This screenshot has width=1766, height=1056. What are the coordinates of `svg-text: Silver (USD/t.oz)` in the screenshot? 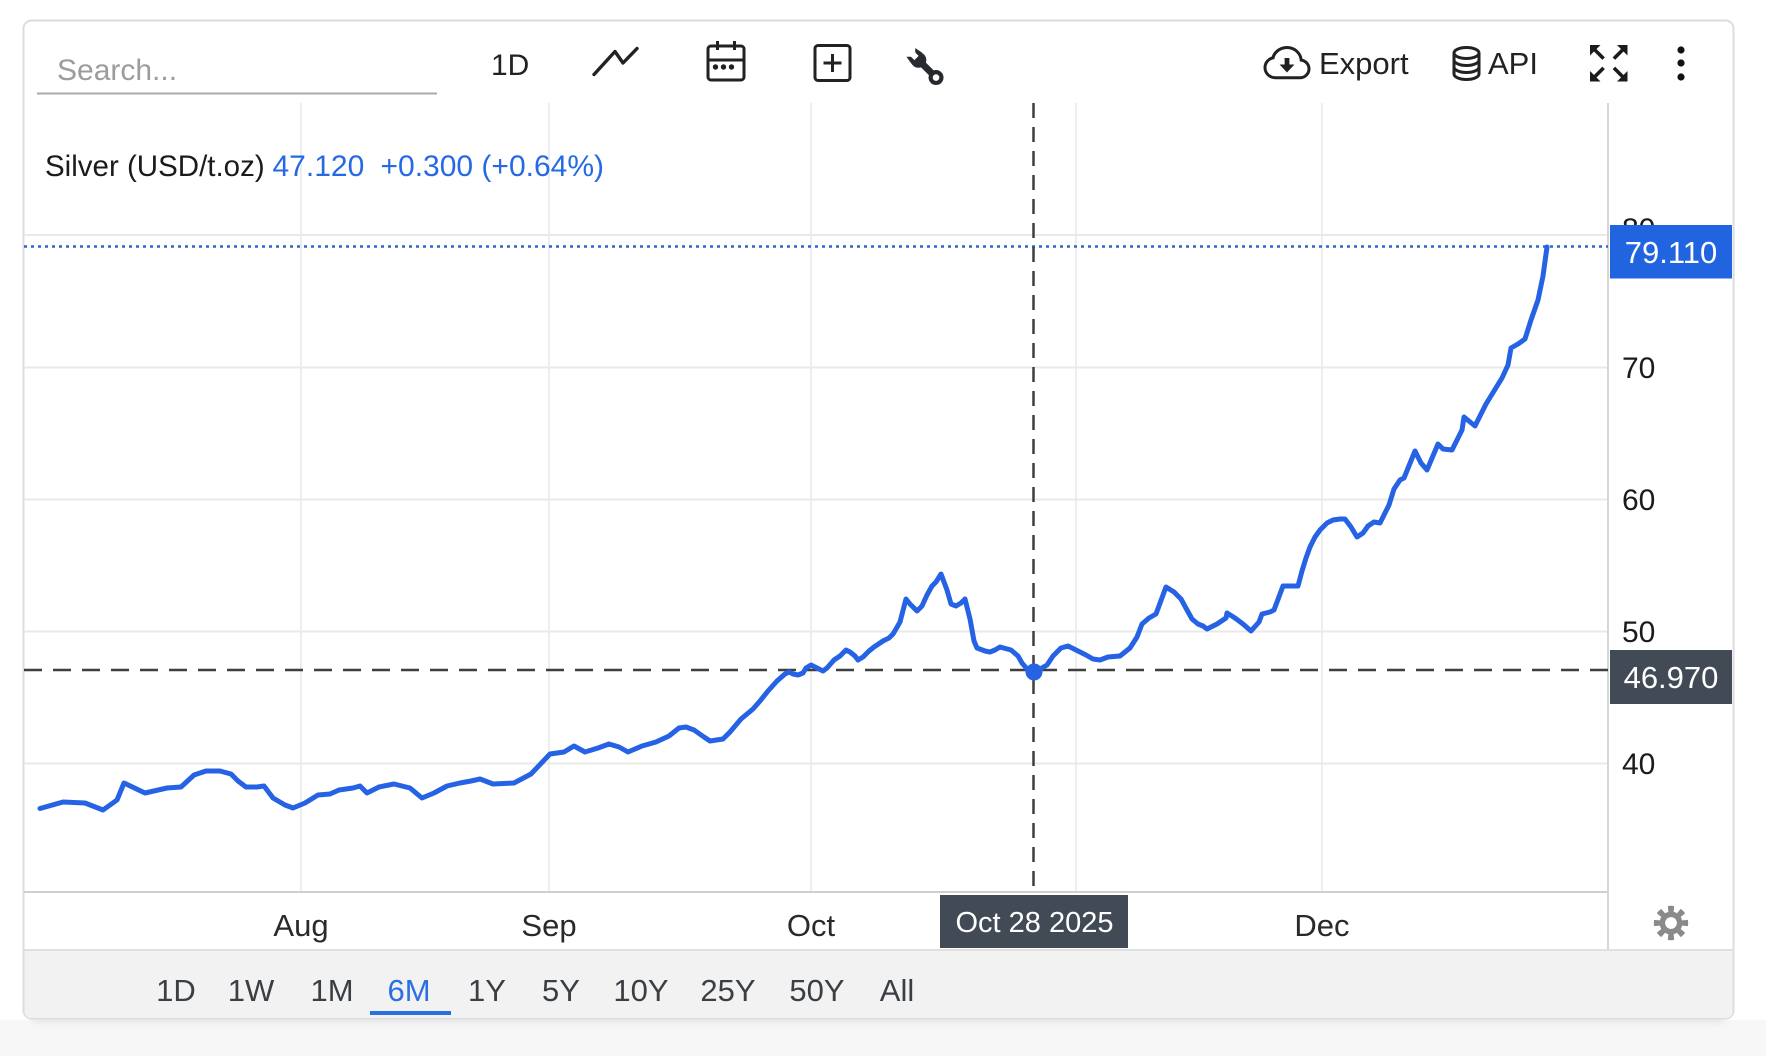 It's located at (155, 166).